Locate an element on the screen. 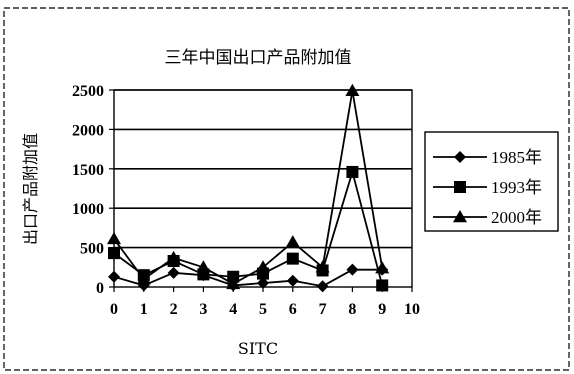  y-tick-label-1000: 1000 is located at coordinates (88, 209).